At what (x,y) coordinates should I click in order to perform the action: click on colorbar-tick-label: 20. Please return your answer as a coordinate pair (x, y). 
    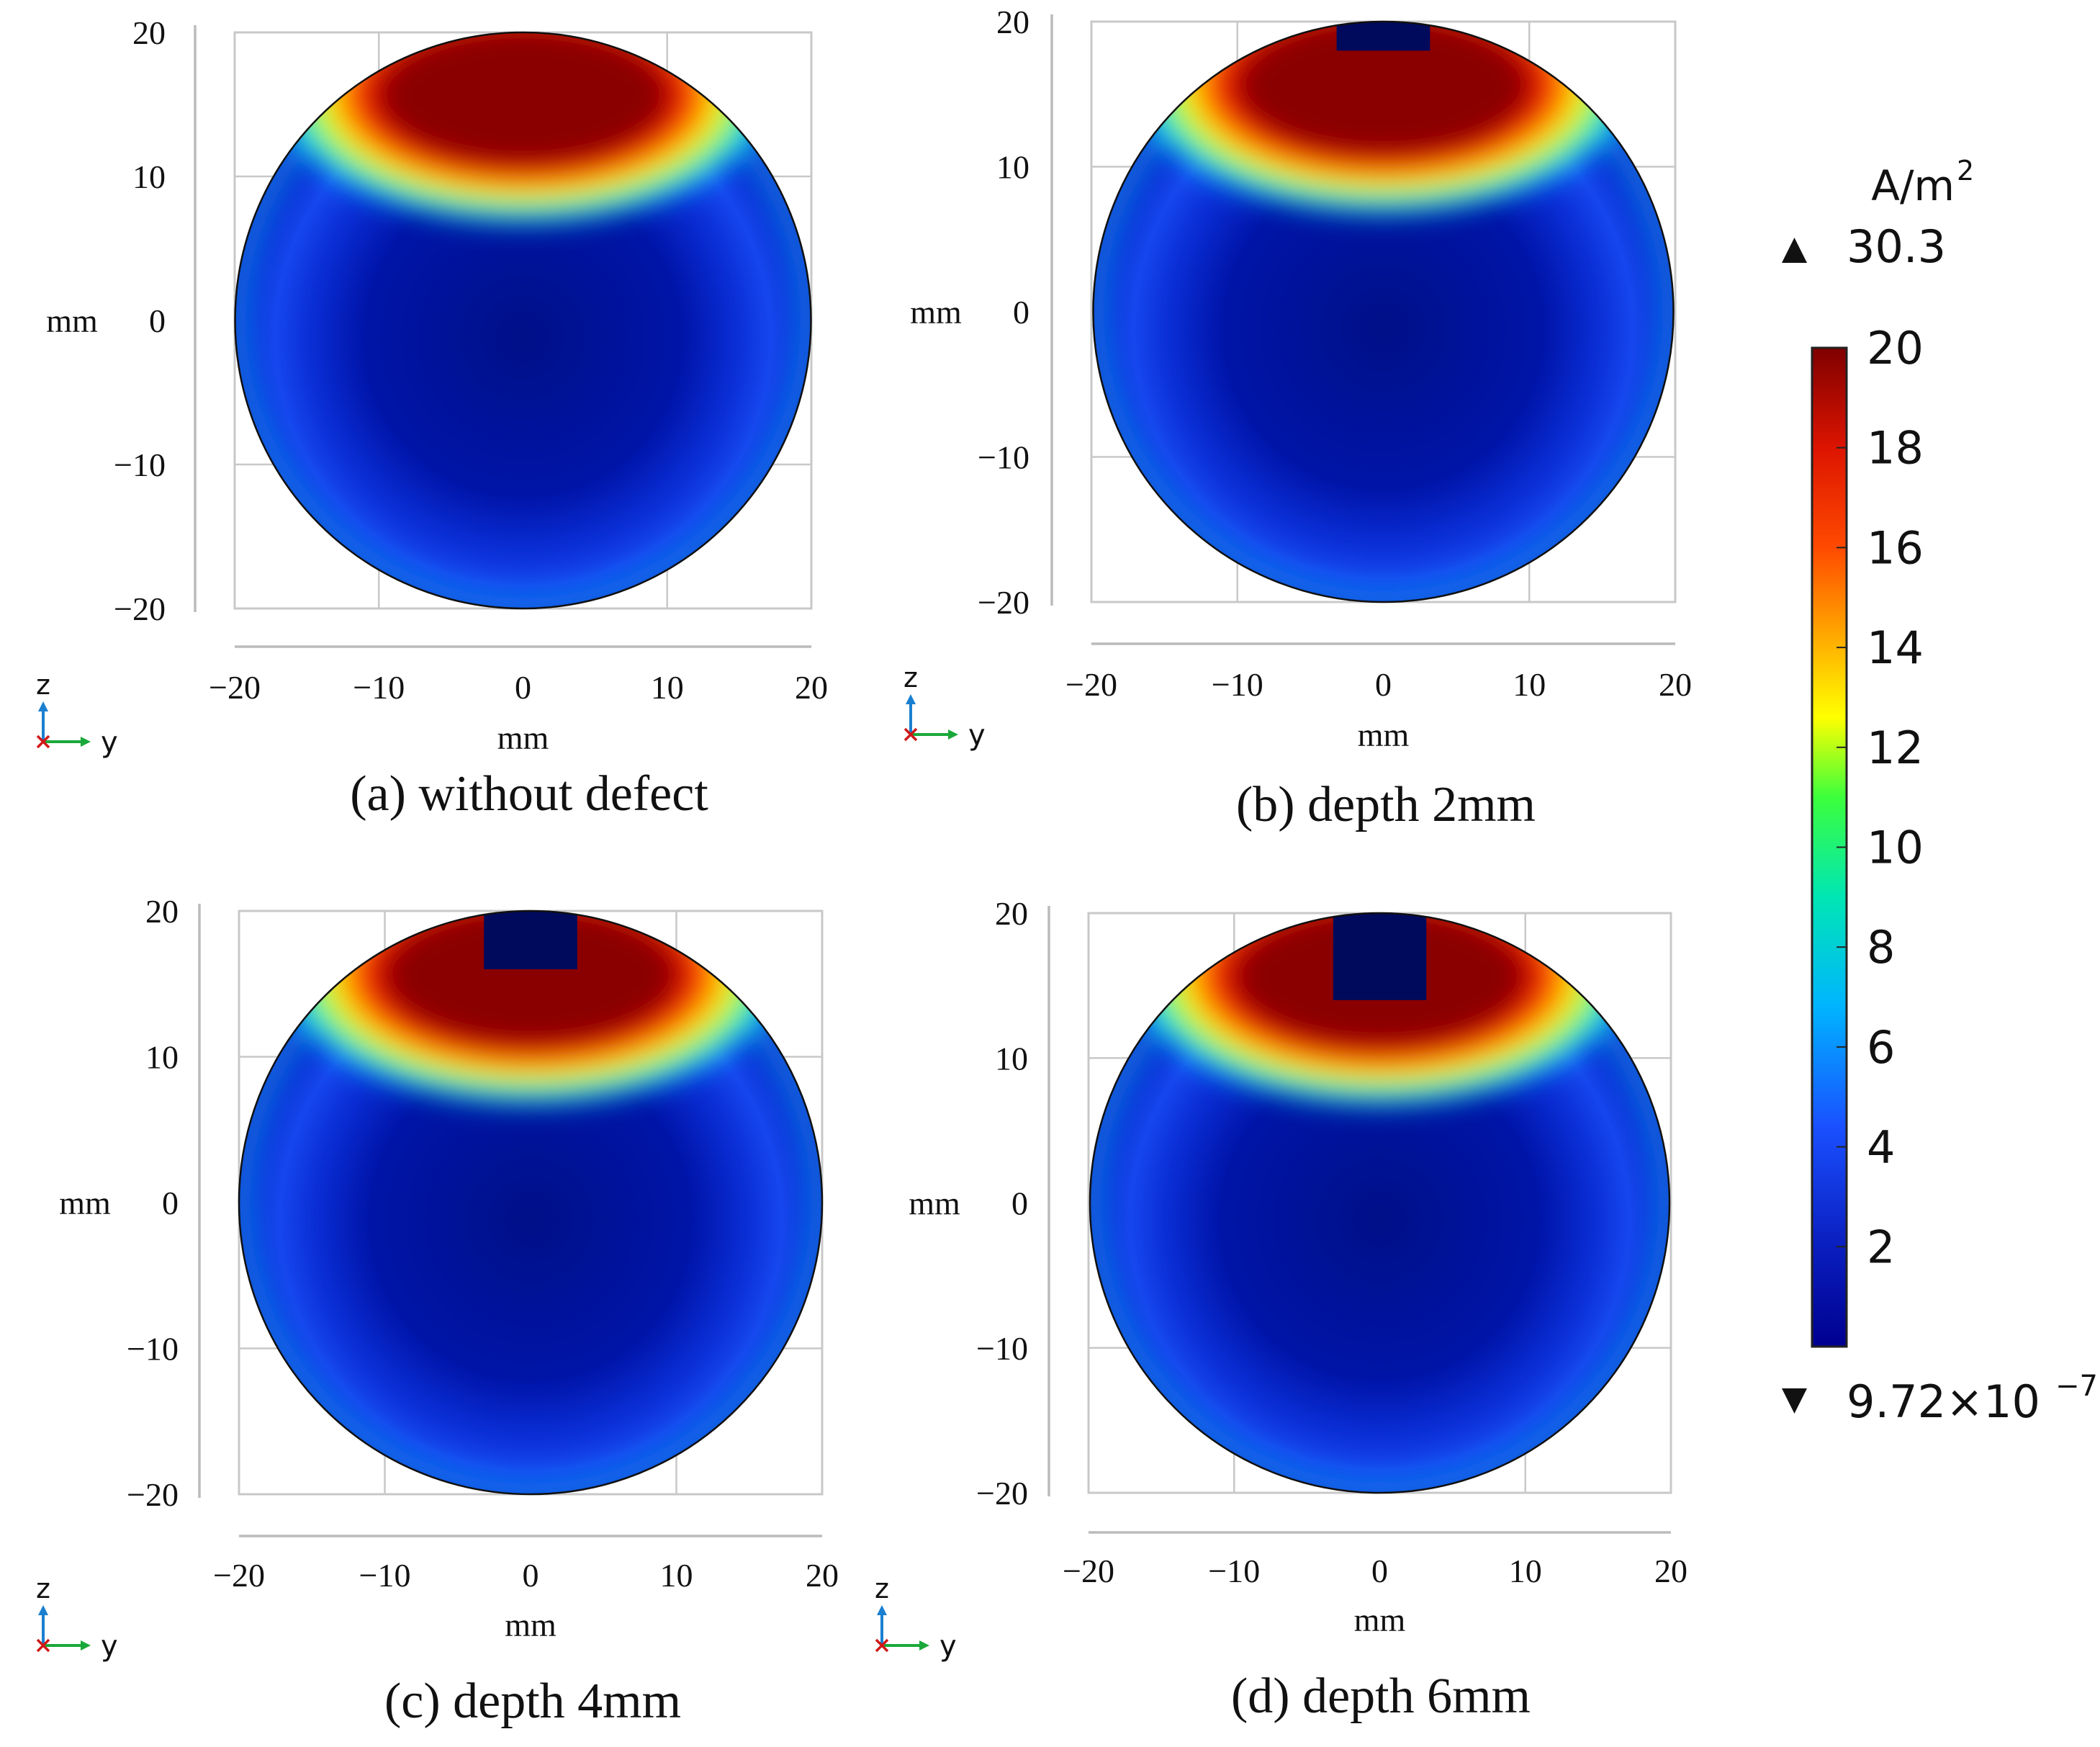
    Looking at the image, I should click on (1895, 348).